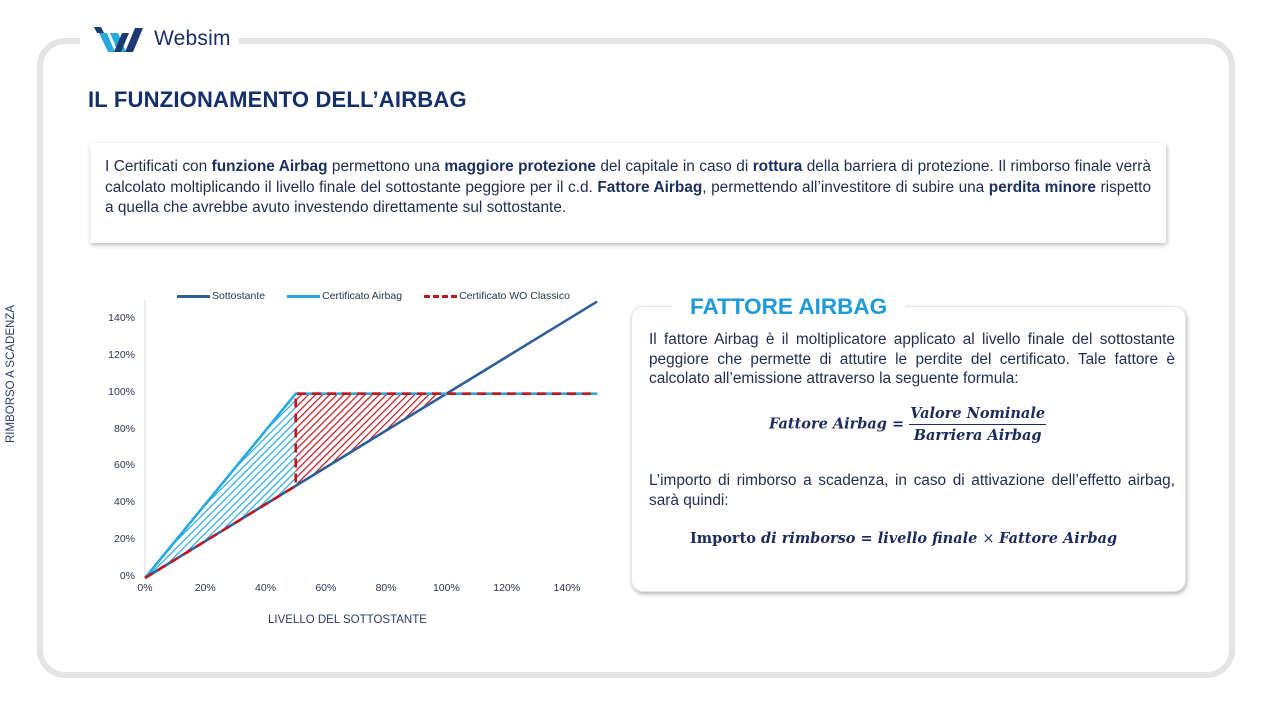 The image size is (1272, 714). What do you see at coordinates (124, 539) in the screenshot?
I see `y-tick-label: 20%` at bounding box center [124, 539].